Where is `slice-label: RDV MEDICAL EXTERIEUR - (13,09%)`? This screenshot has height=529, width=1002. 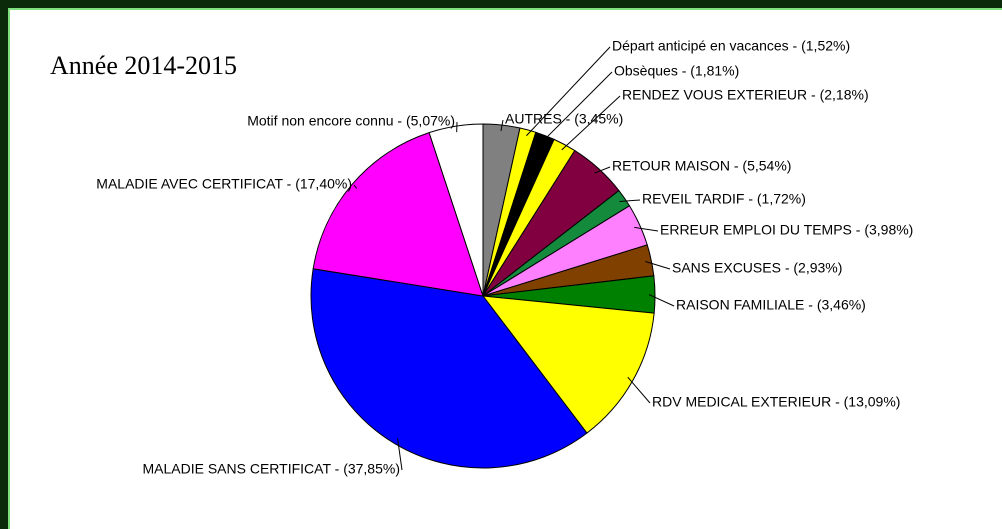
slice-label: RDV MEDICAL EXTERIEUR - (13,09%) is located at coordinates (776, 402).